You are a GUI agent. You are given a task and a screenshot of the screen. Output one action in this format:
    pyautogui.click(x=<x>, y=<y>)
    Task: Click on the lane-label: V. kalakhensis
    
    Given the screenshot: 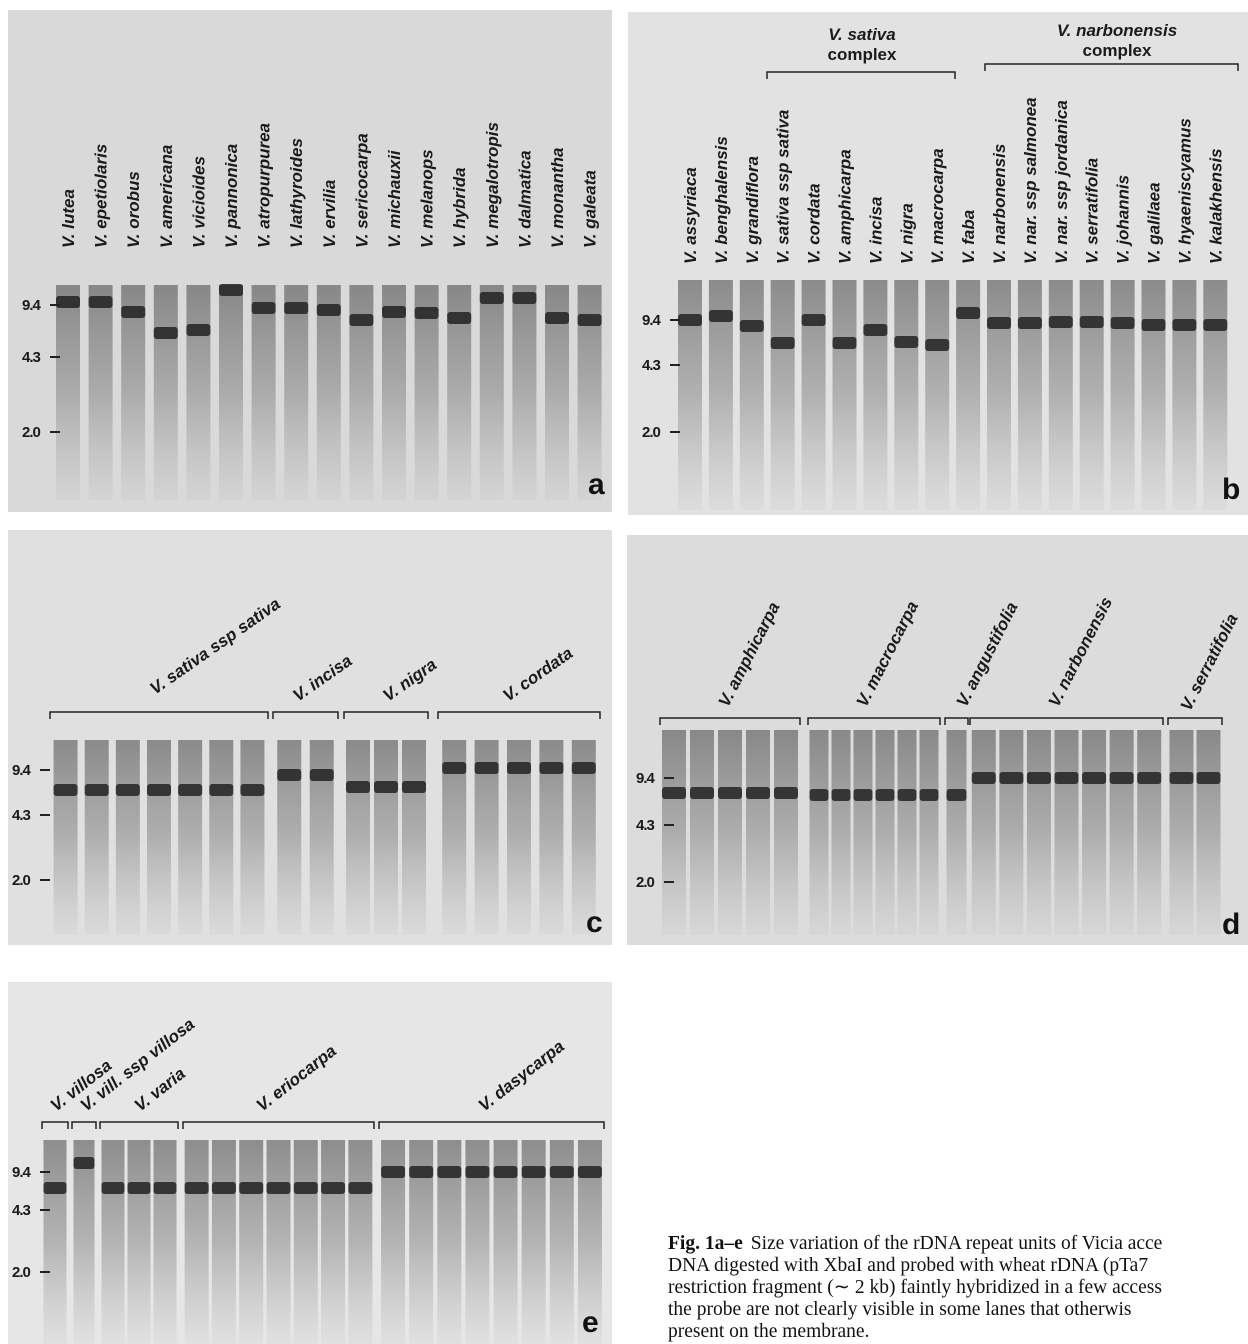 What is the action you would take?
    pyautogui.click(x=1215, y=206)
    